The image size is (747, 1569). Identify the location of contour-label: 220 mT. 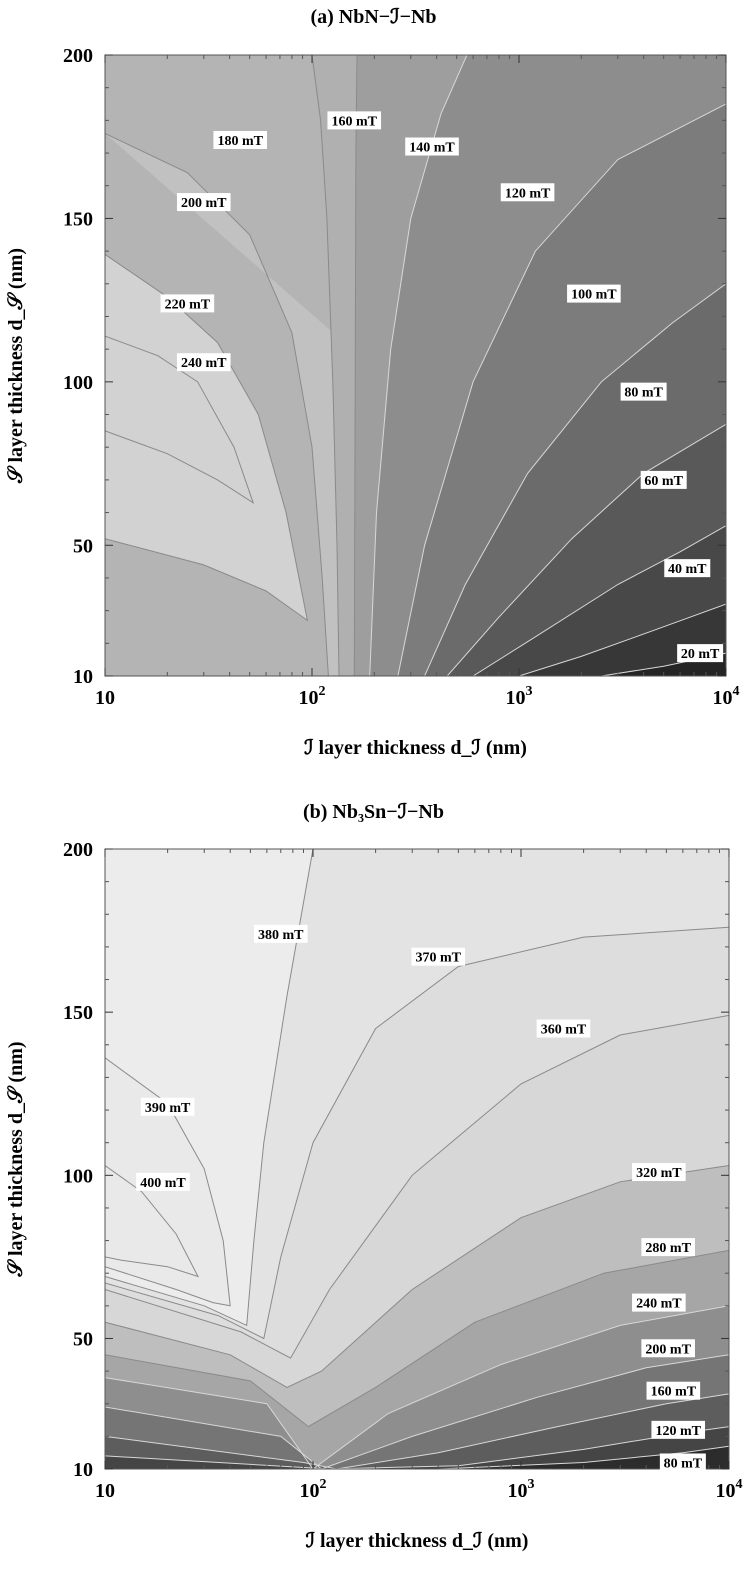
(188, 304).